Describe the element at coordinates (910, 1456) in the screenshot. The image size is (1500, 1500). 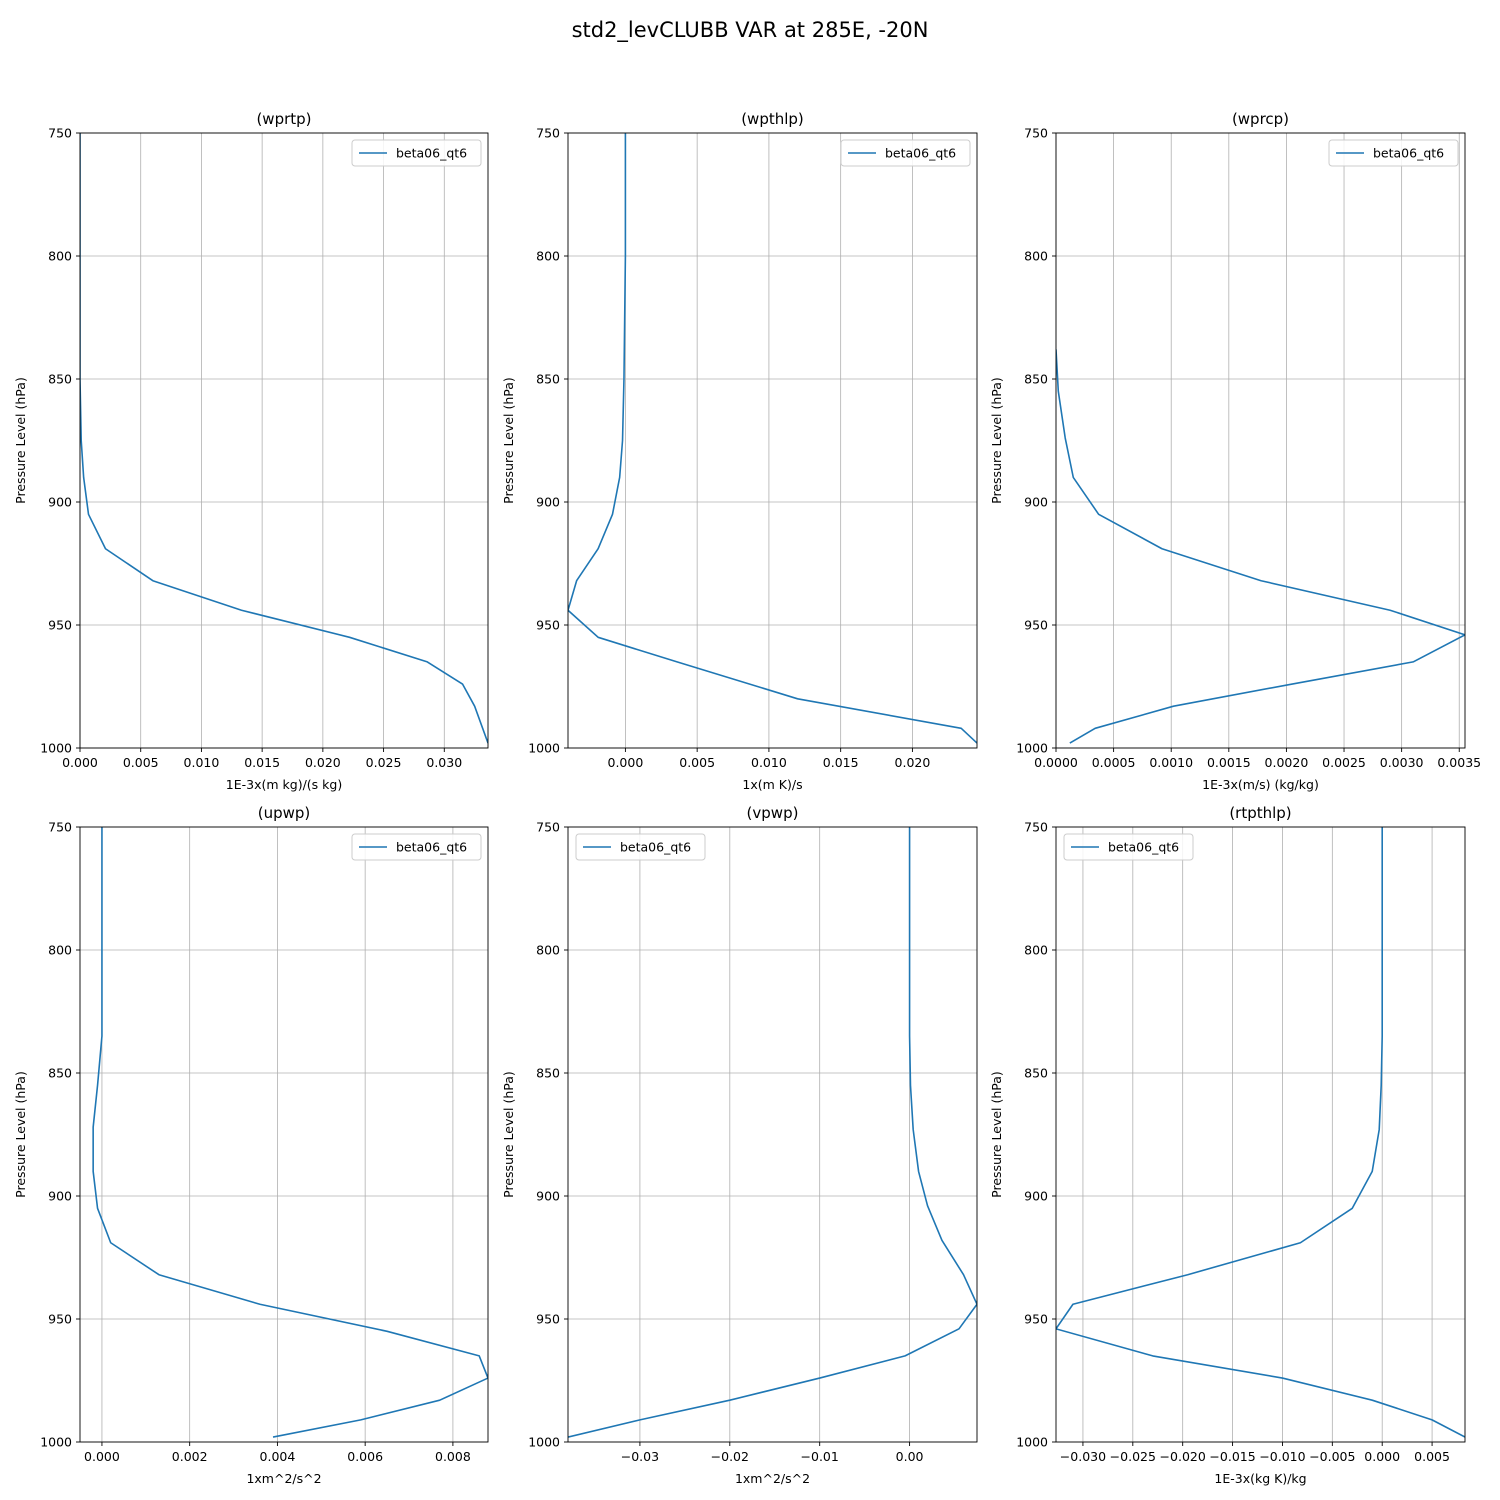
I see `x-tick-label: 0.00` at that location.